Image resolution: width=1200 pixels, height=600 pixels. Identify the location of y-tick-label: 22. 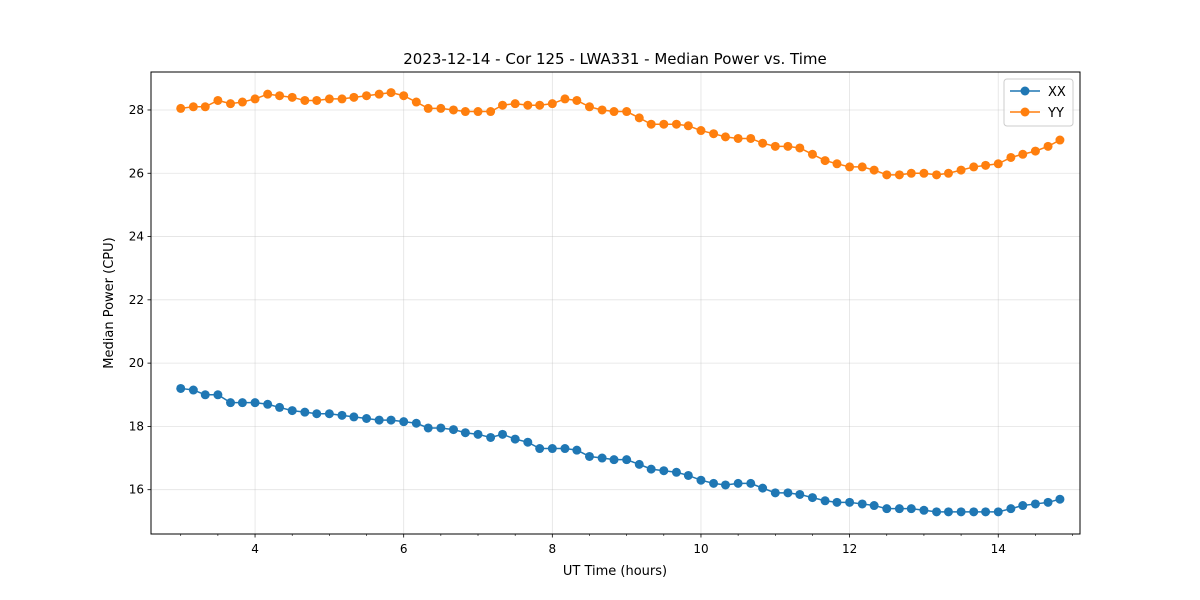
(136, 300).